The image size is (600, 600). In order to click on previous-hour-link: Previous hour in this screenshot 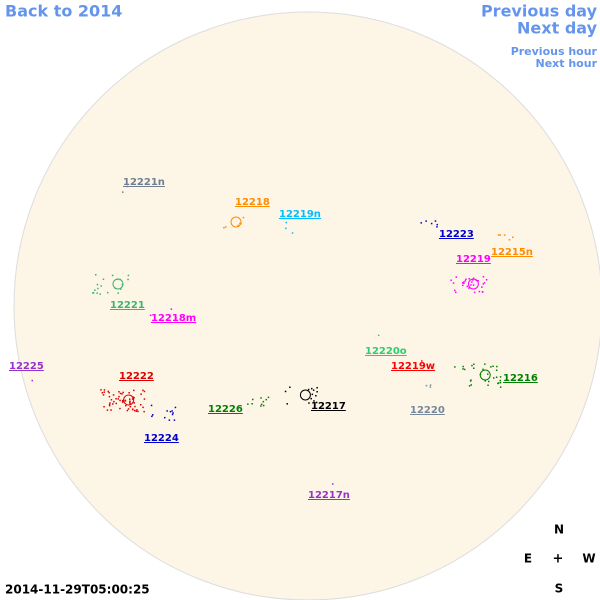, I will do `click(554, 51)`.